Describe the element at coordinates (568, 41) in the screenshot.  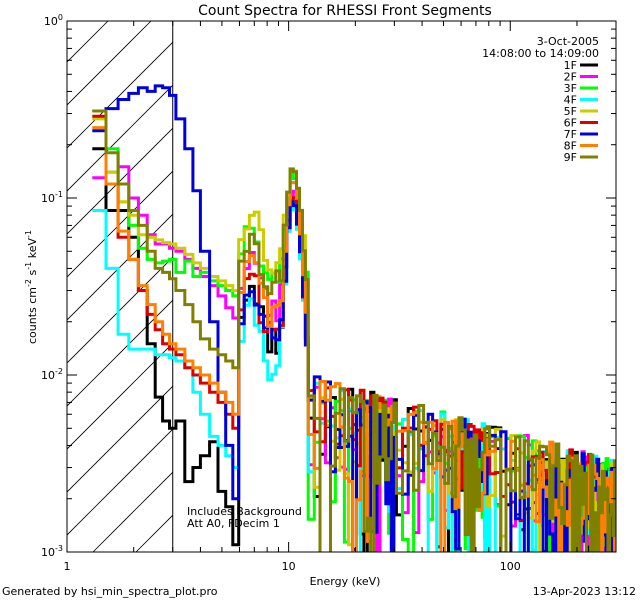
I see `date-label: 3-Oct-2005` at that location.